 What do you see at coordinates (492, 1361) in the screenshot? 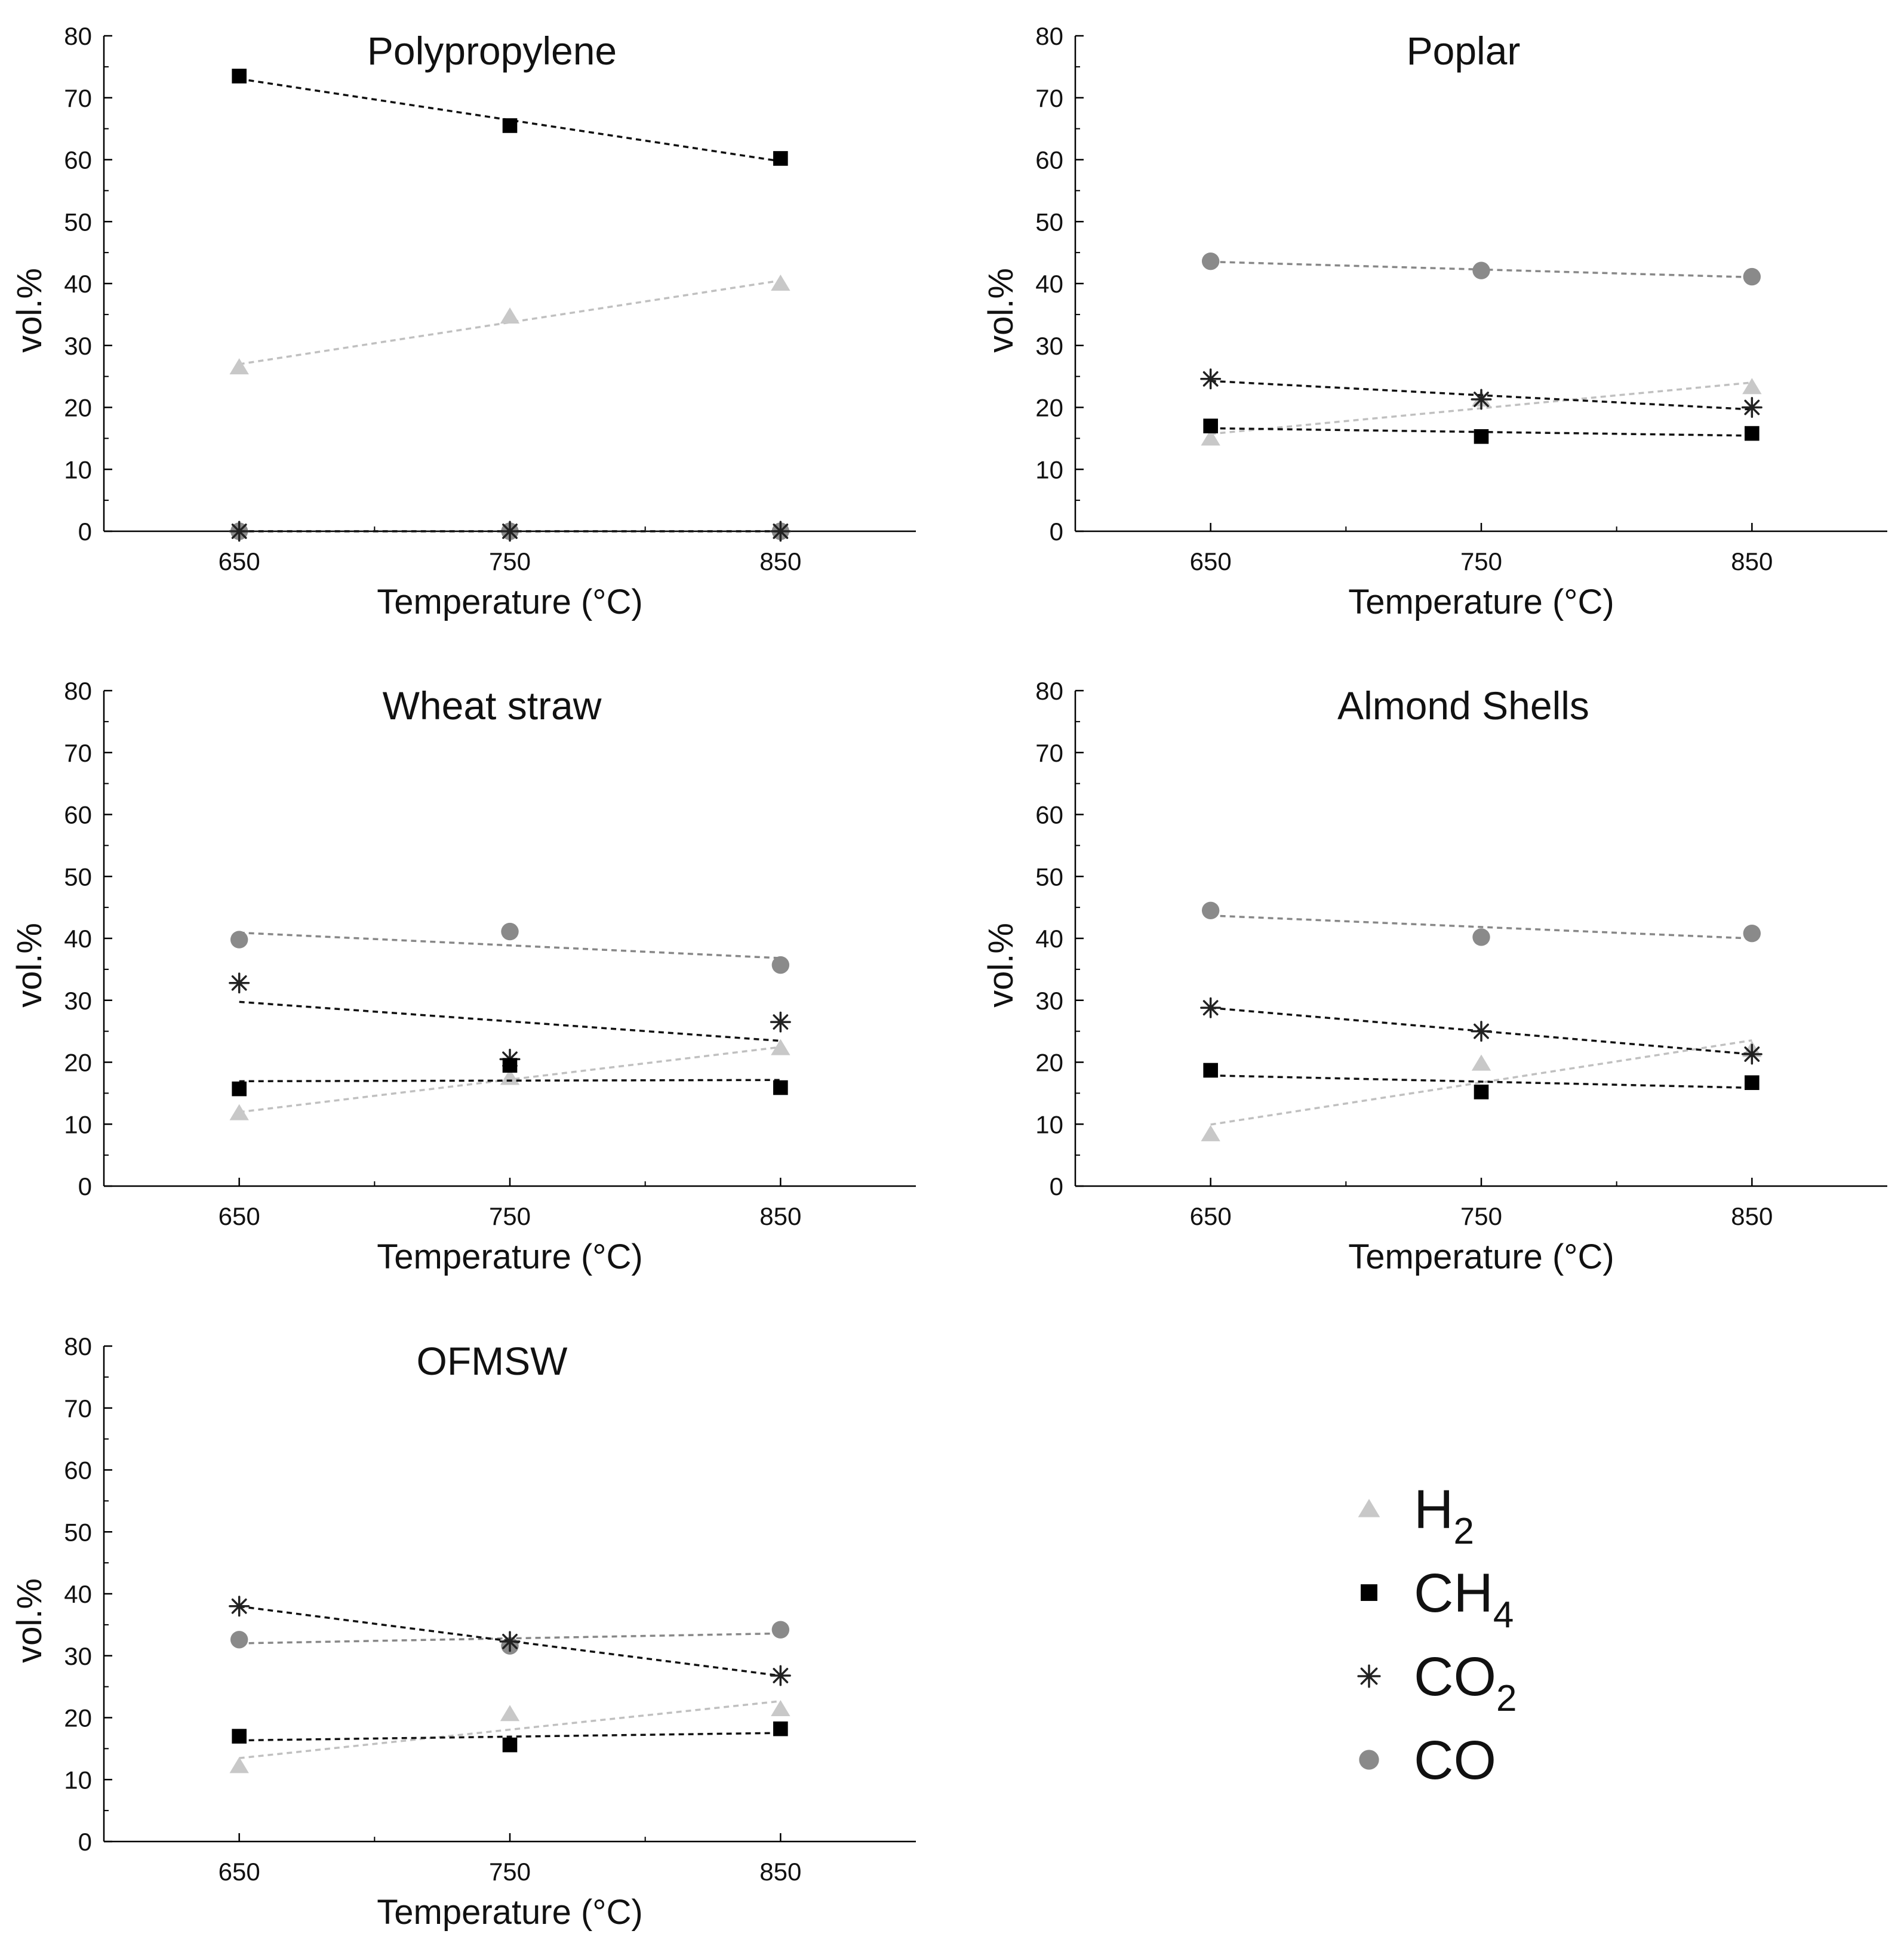
I see `panel-title: OFMSW` at bounding box center [492, 1361].